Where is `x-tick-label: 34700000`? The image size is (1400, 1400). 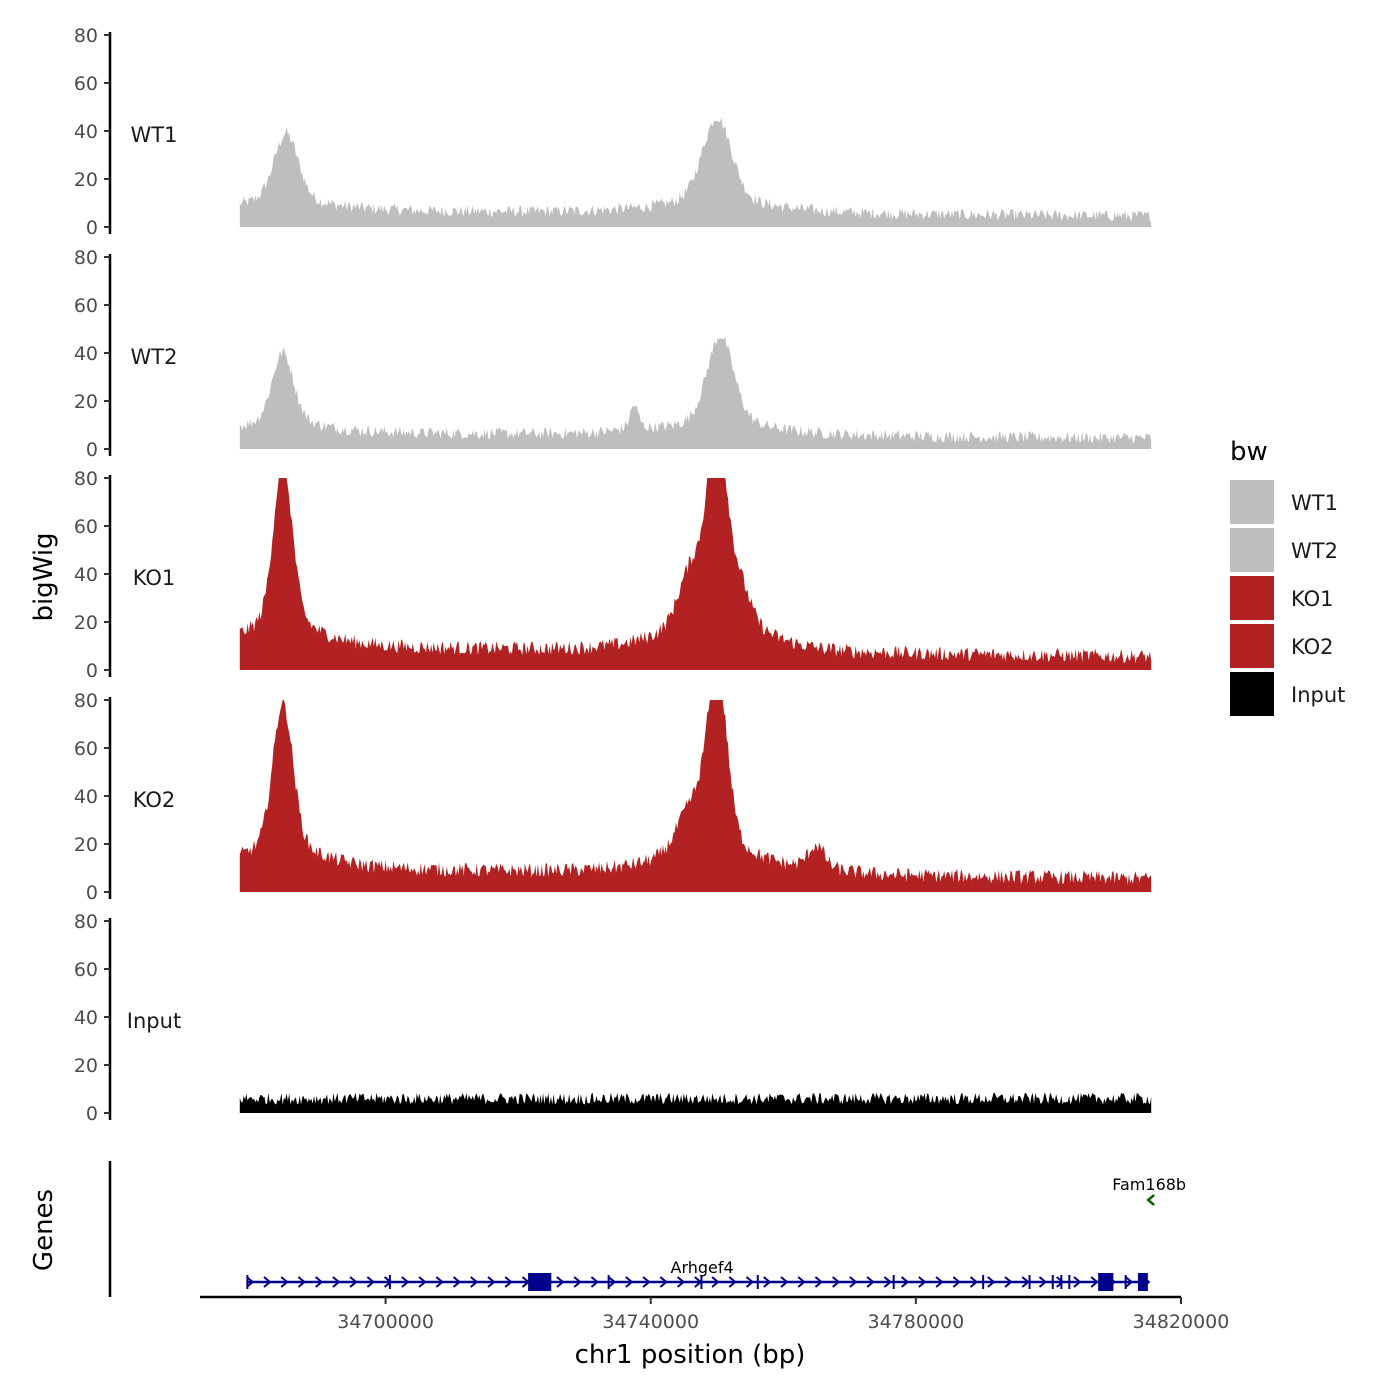 x-tick-label: 34700000 is located at coordinates (385, 1322).